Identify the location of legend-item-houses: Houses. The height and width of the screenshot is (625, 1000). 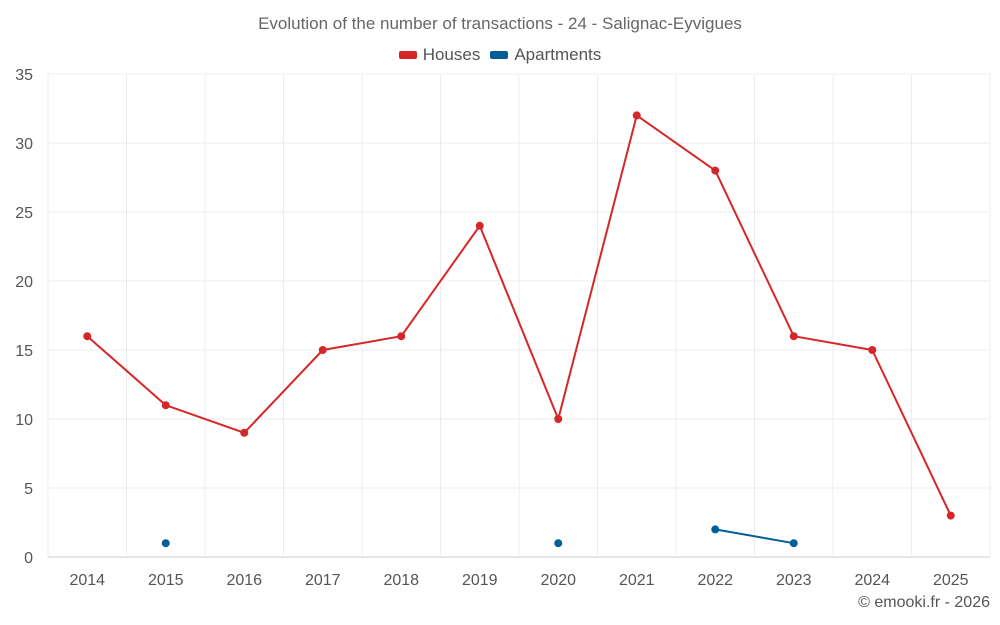
(439, 55).